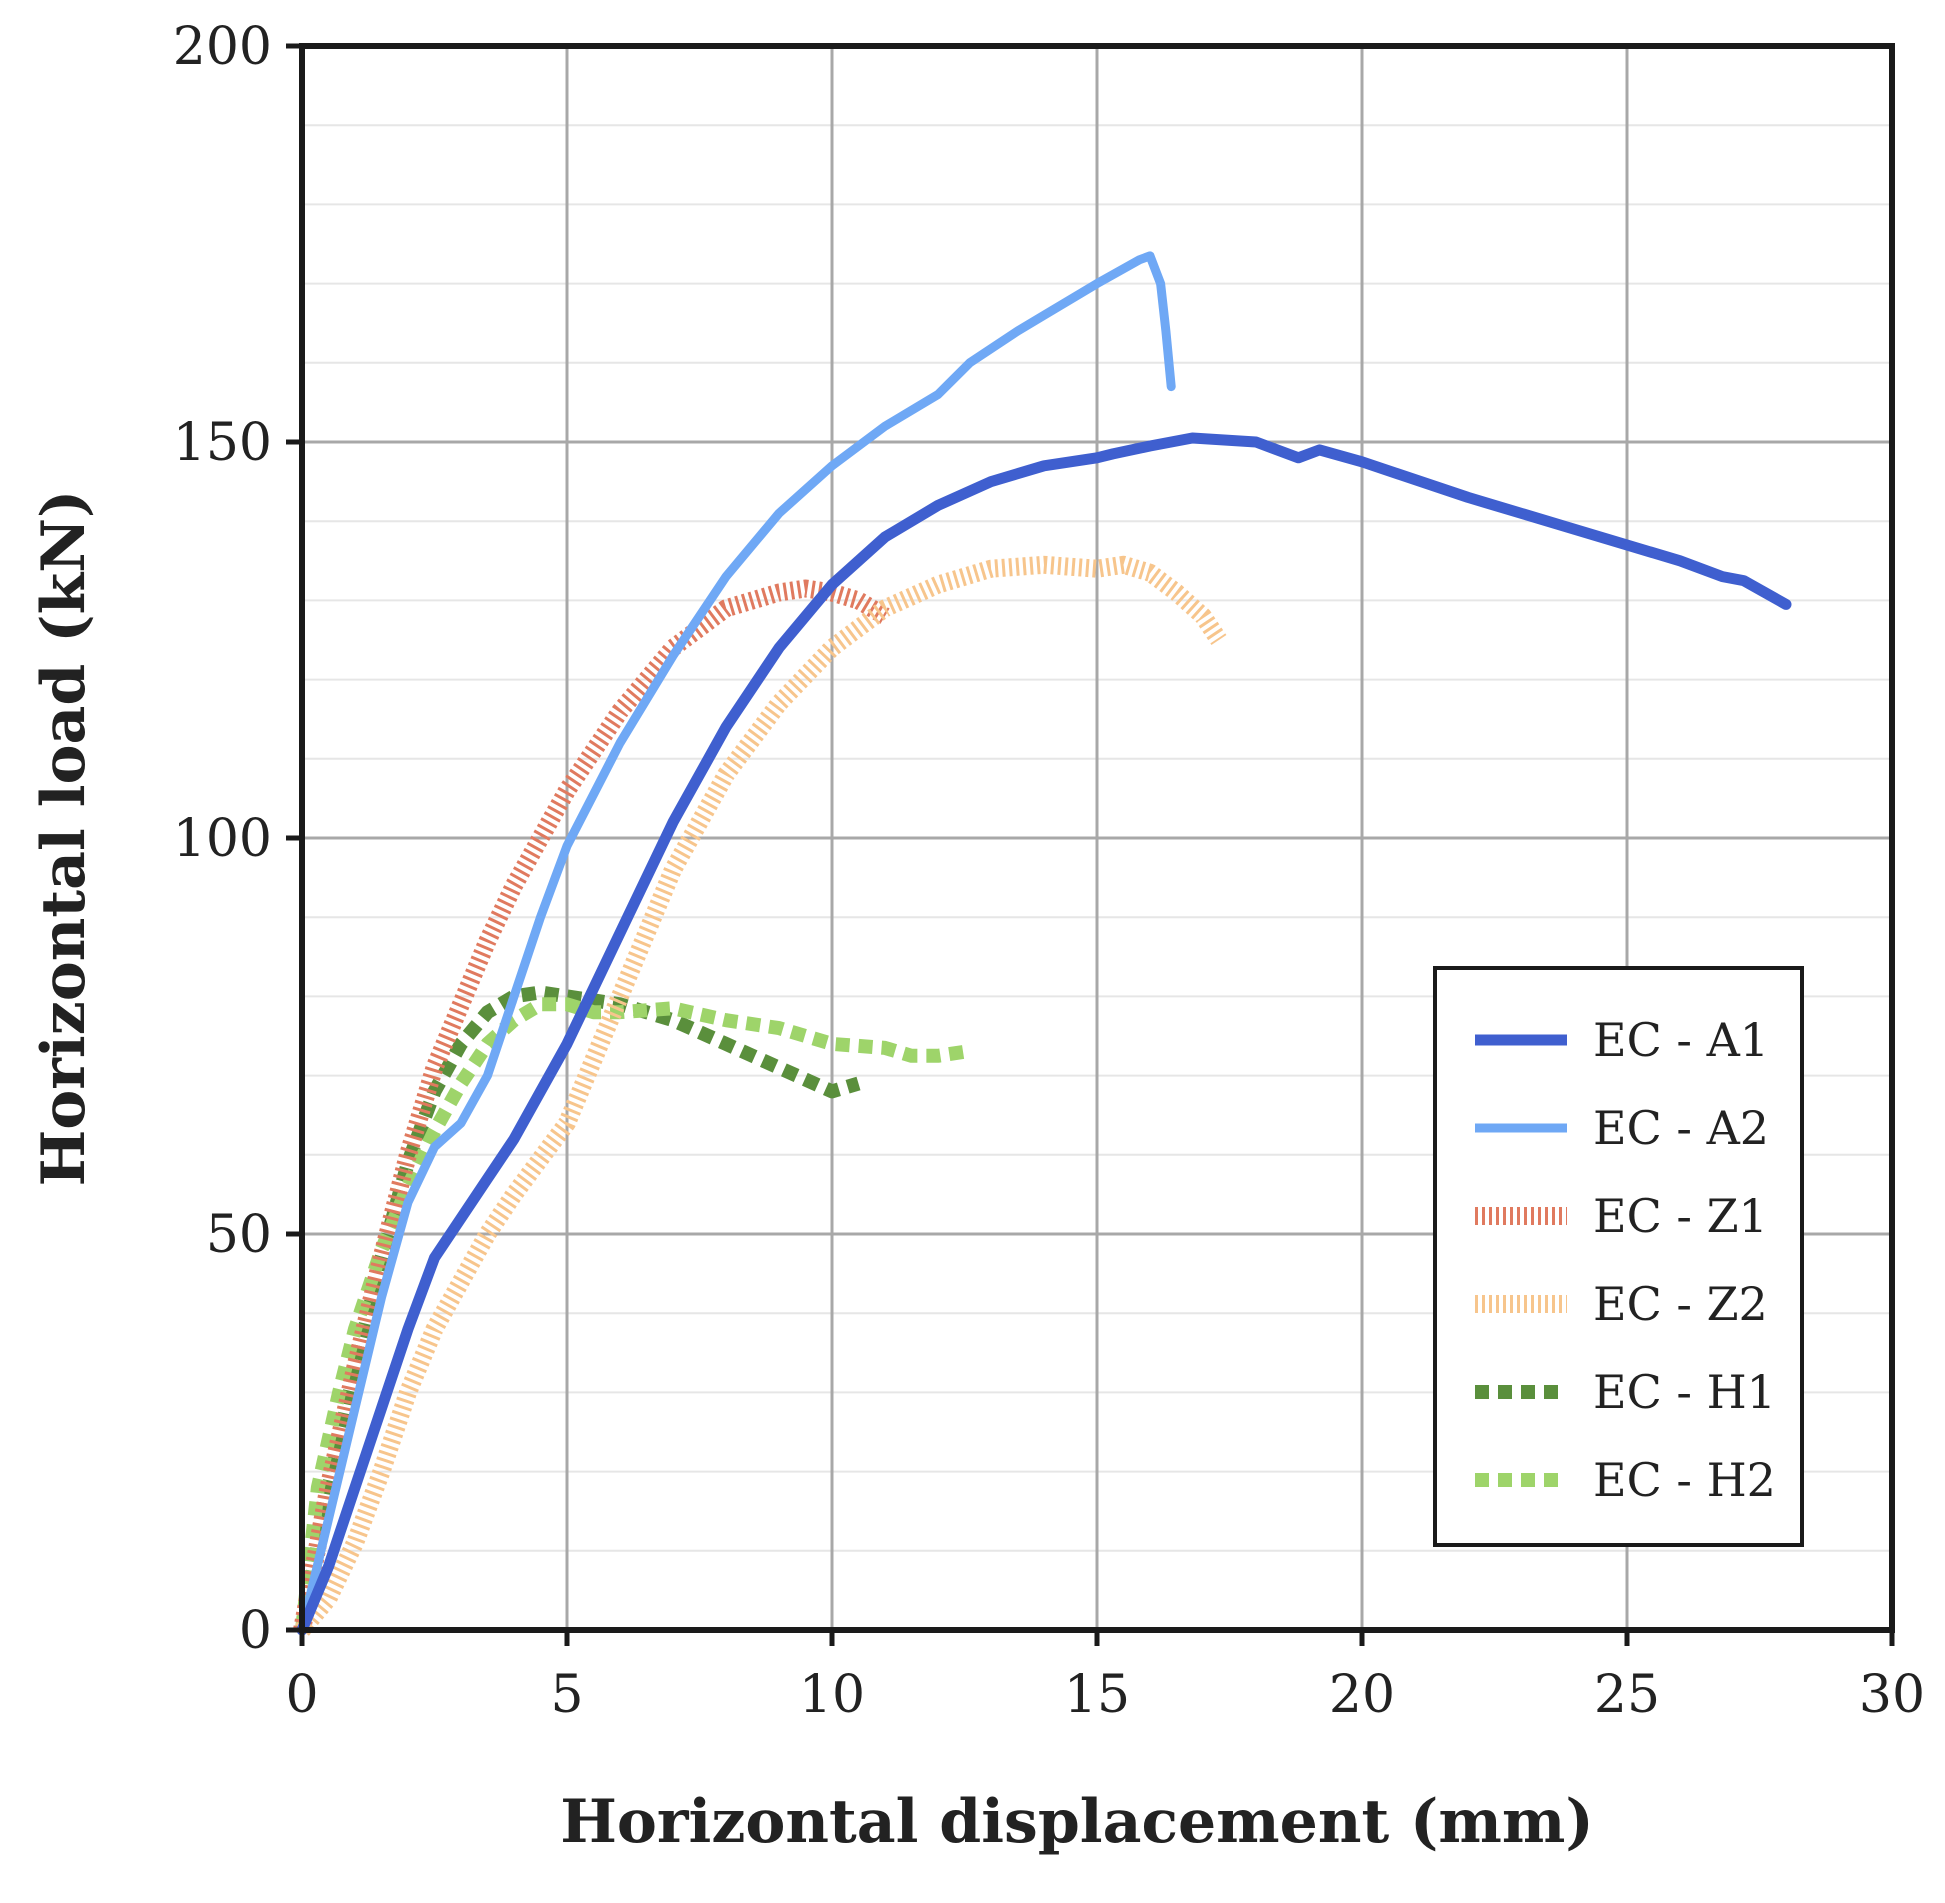 Image resolution: width=1945 pixels, height=1903 pixels. Describe the element at coordinates (1627, 1695) in the screenshot. I see `x-tick-label: 25` at that location.